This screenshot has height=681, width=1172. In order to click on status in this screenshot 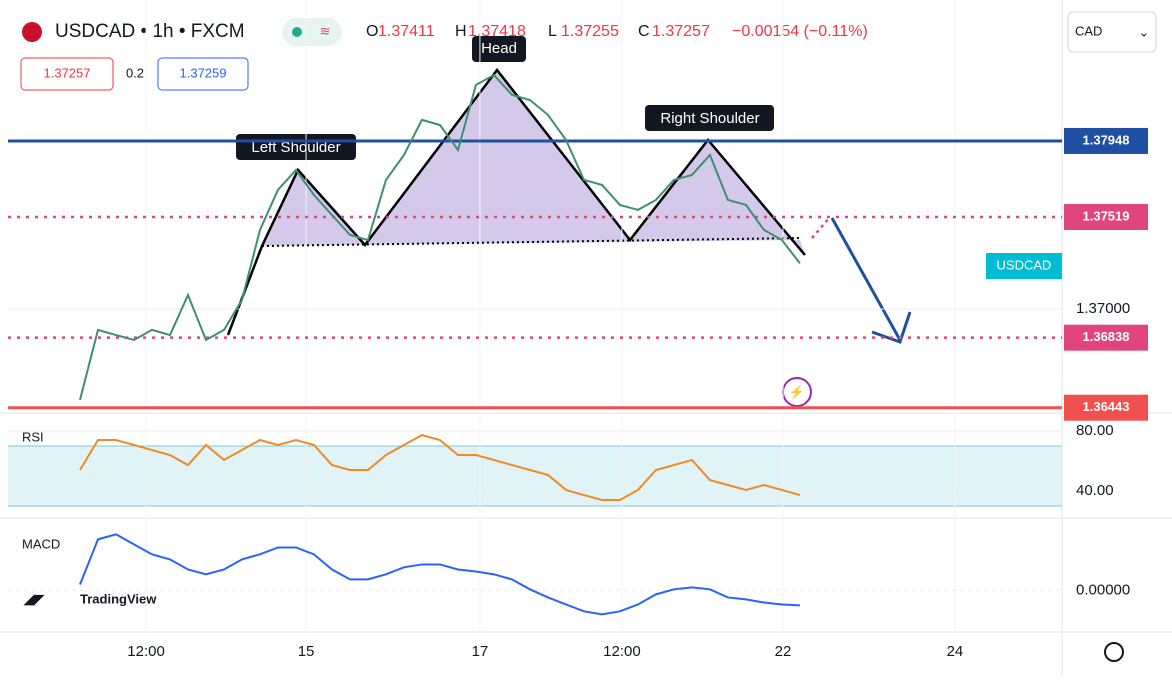, I will do `click(312, 32)`.